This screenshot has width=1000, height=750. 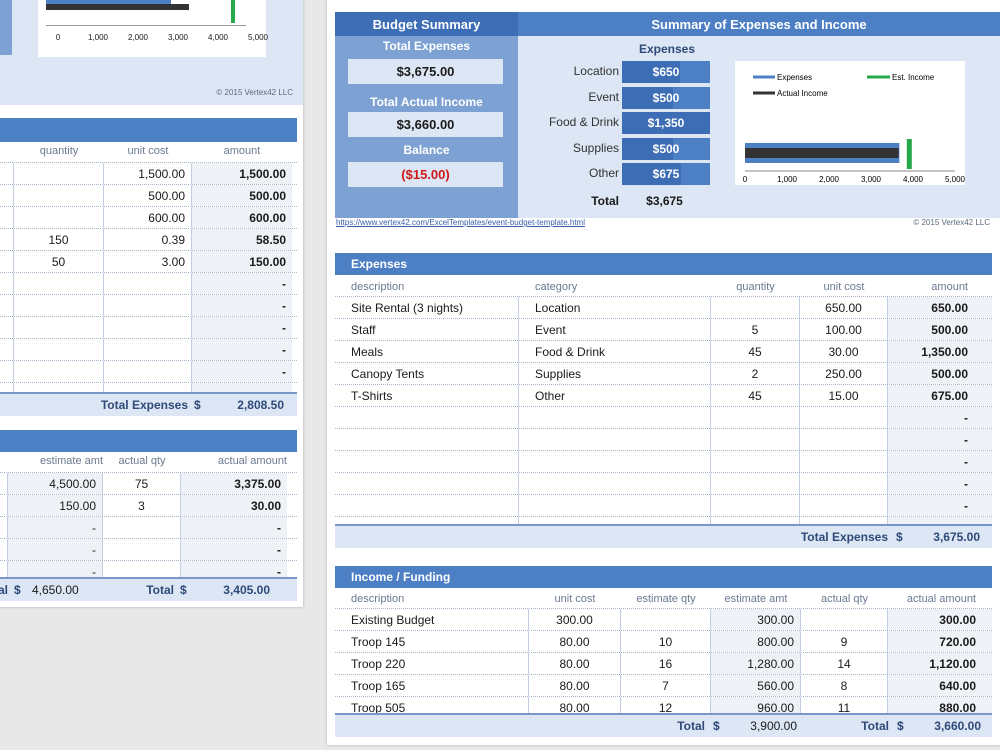 What do you see at coordinates (148, 195) in the screenshot?
I see `cell-unit-cost: 500.00` at bounding box center [148, 195].